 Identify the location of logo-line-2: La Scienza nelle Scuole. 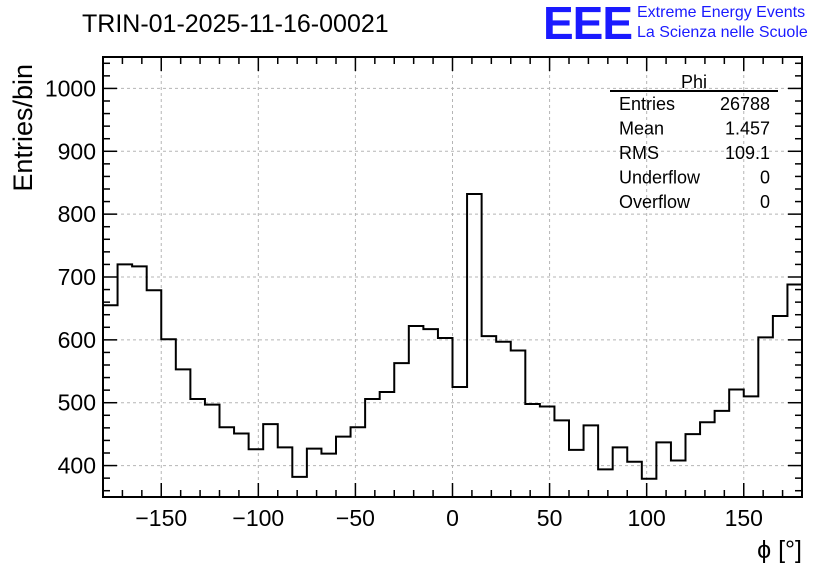
(722, 32).